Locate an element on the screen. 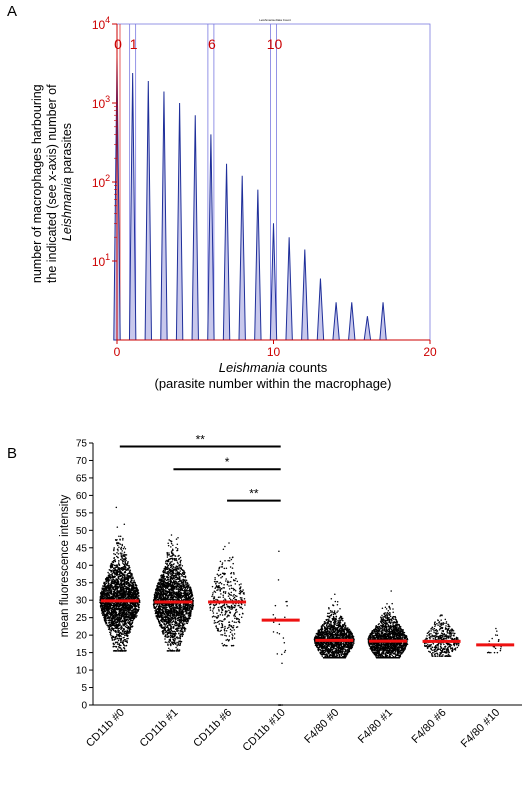 This screenshot has height=791, width=530. x-axis-title-italic: Leishmania is located at coordinates (252, 367).